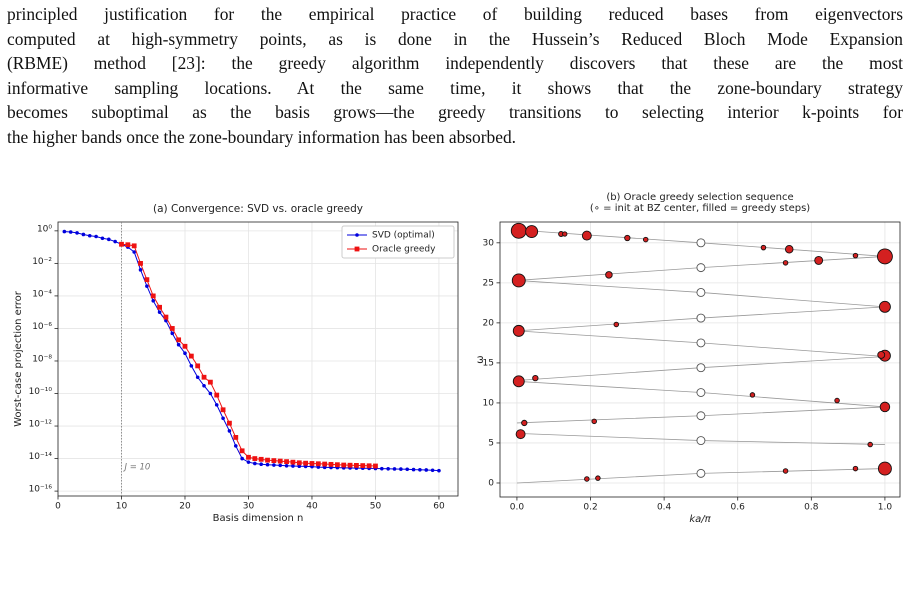 The width and height of the screenshot is (914, 590). What do you see at coordinates (258, 209) in the screenshot?
I see `chart-title: (a) Convergence: SVD vs. oracle greedy` at bounding box center [258, 209].